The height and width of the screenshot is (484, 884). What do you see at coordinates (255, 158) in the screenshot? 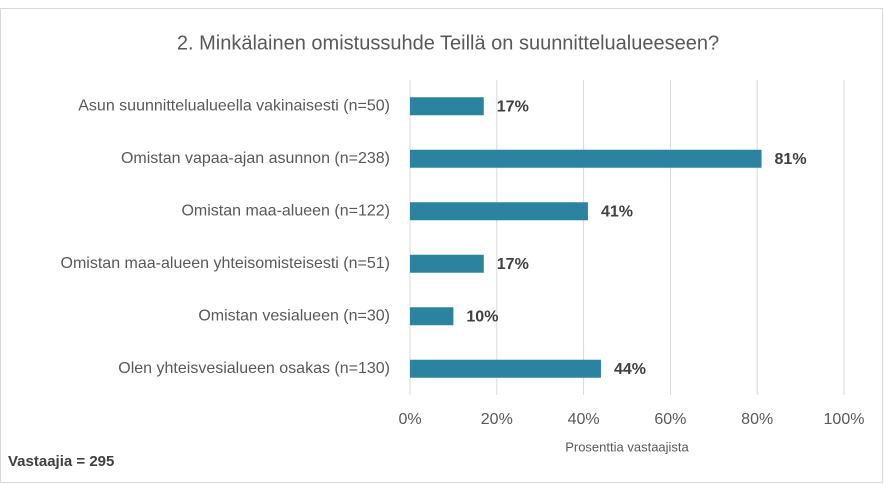
I see `y-tick-label: Omistan vapaa-ajan asunnon (n=238)` at bounding box center [255, 158].